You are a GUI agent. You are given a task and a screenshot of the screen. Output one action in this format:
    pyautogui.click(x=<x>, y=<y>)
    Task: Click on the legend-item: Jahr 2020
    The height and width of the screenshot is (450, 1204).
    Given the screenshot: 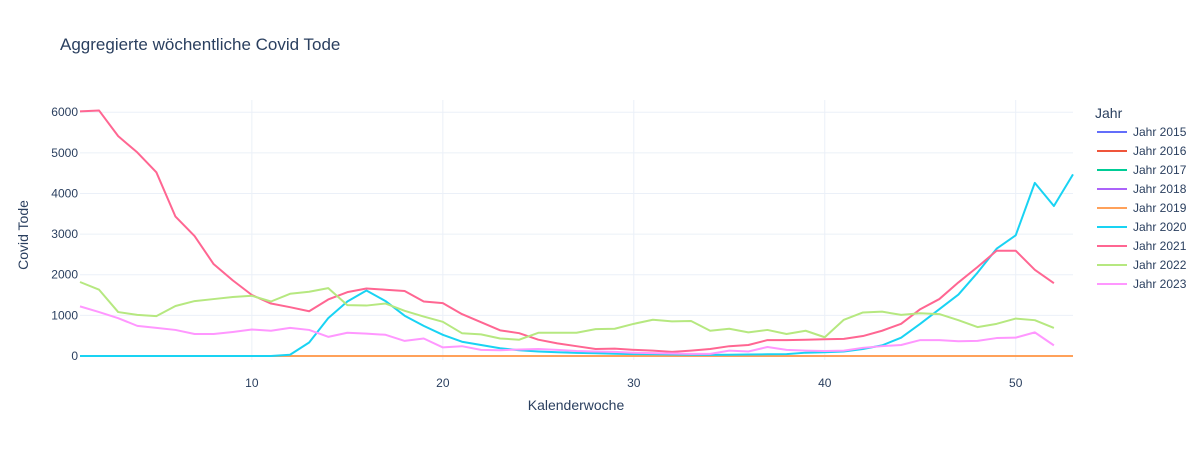 What is the action you would take?
    pyautogui.click(x=1142, y=227)
    